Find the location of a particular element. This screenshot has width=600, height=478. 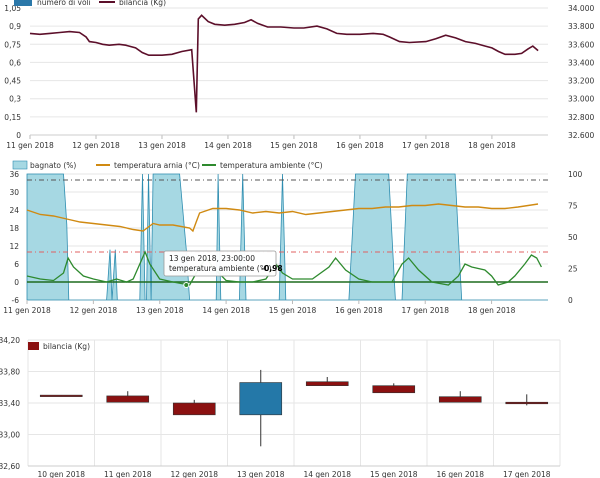

y-tick-label-left: 0,45 is located at coordinates (12, 81).